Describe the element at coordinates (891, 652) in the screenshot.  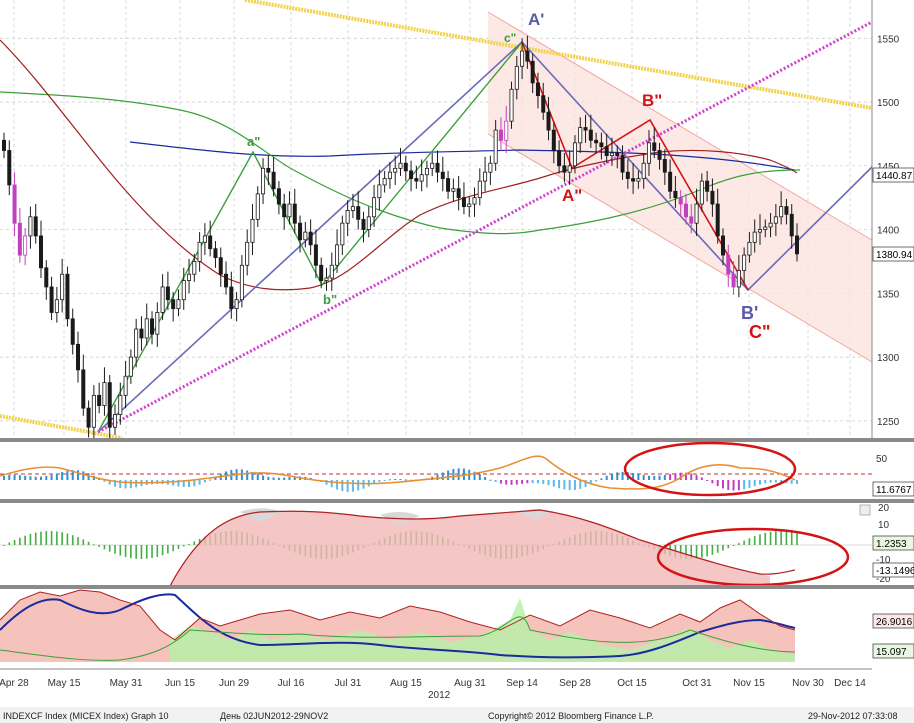
I see `osc3-value-2: 15.097` at that location.